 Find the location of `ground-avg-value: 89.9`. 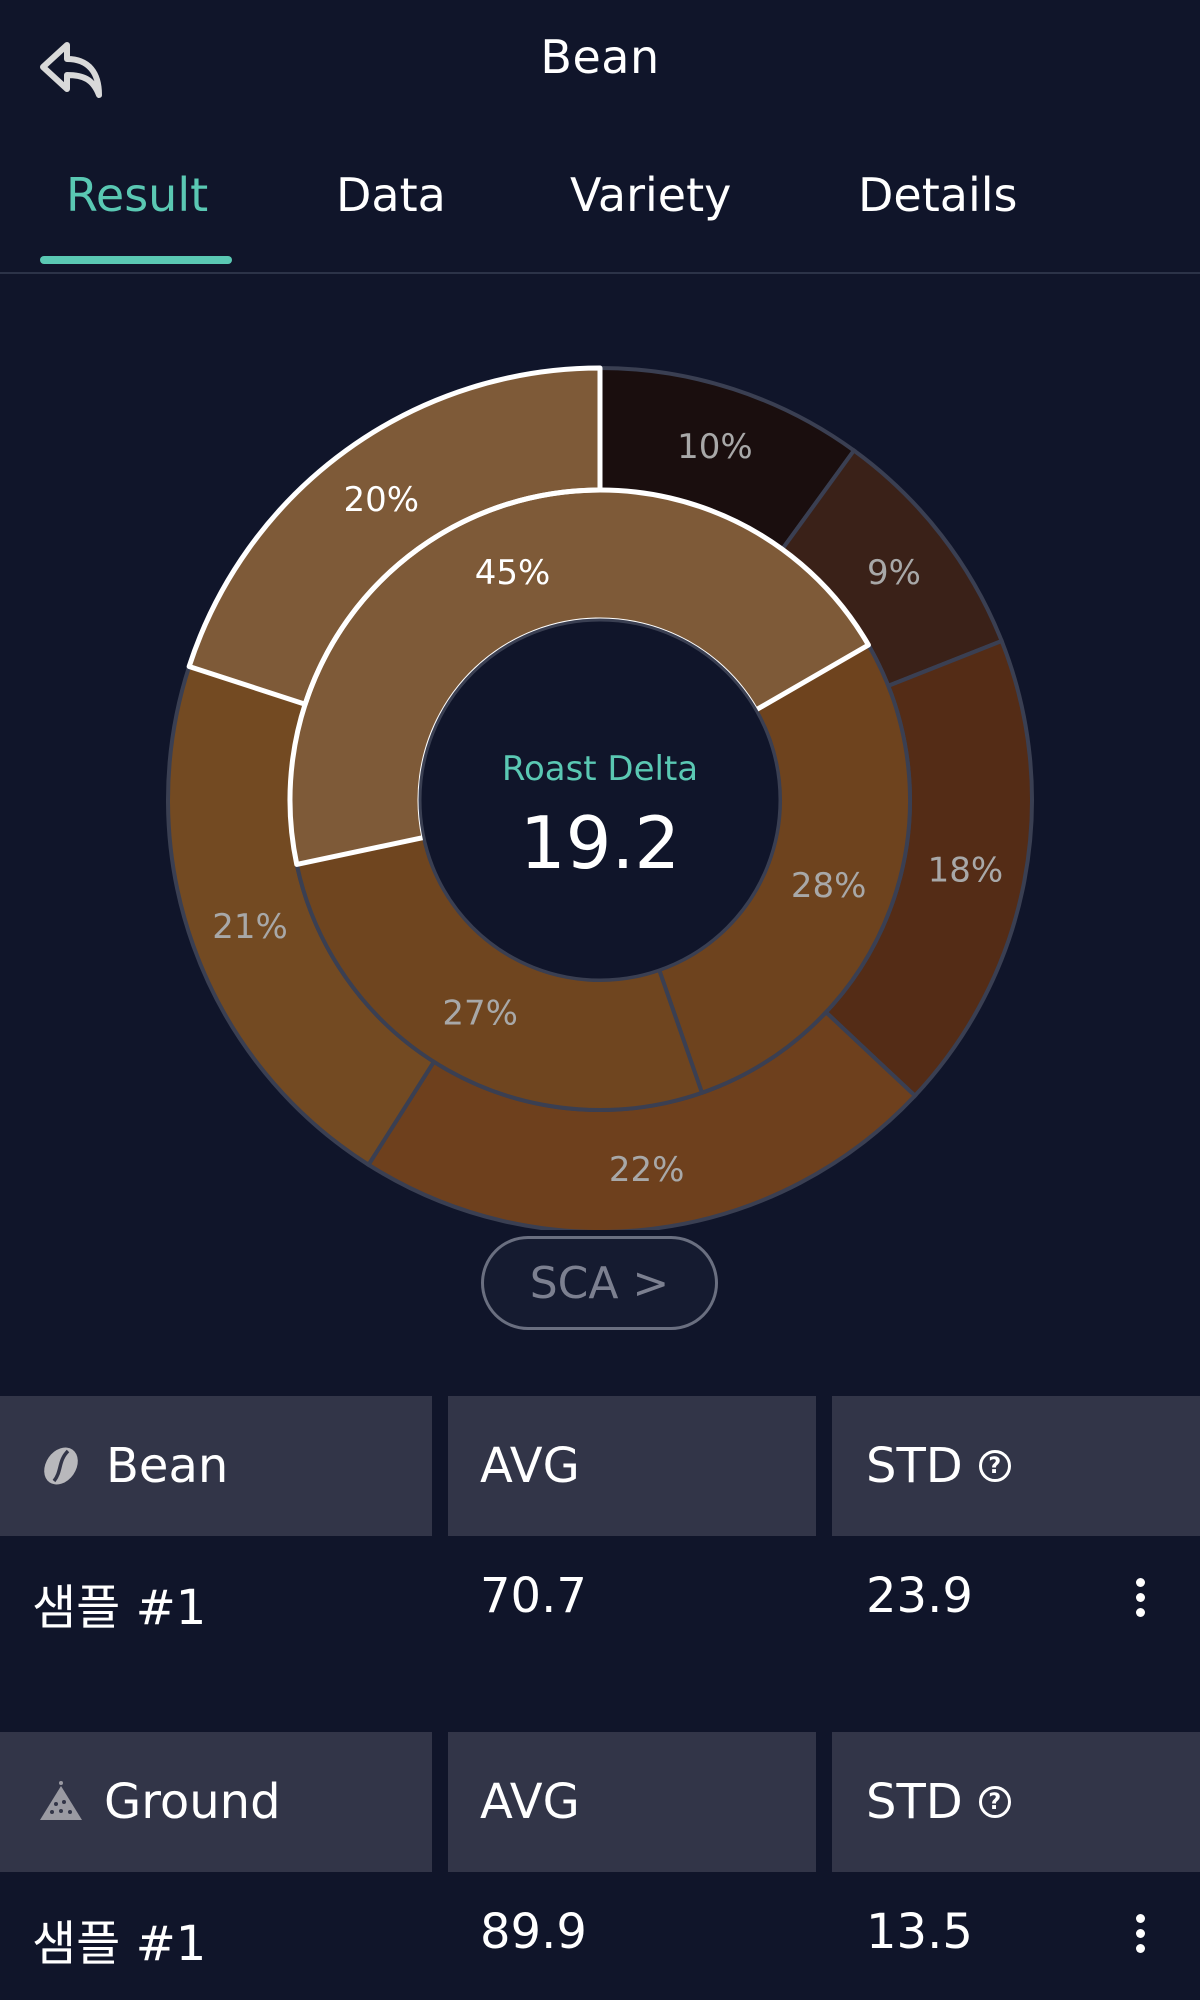

ground-avg-value: 89.9 is located at coordinates (533, 1932).